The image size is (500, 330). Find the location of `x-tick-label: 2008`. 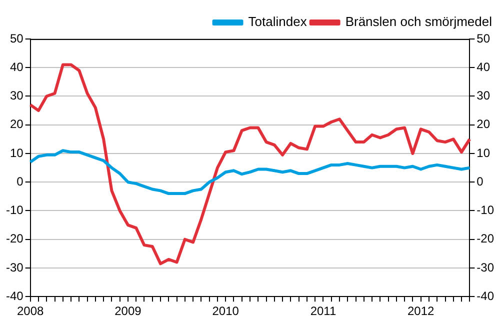

x-tick-label: 2008 is located at coordinates (30, 311).